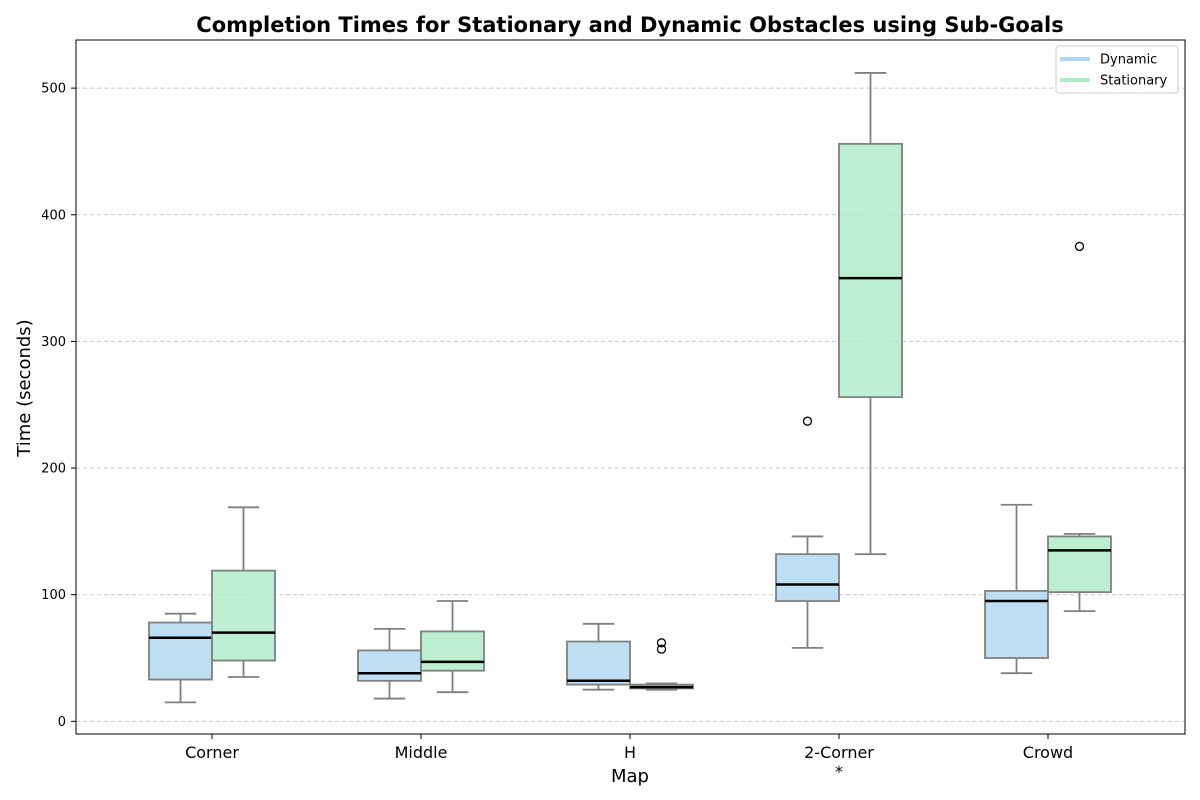 This screenshot has height=800, width=1200. Describe the element at coordinates (661, 664) in the screenshot. I see `box-stationary-h` at that location.